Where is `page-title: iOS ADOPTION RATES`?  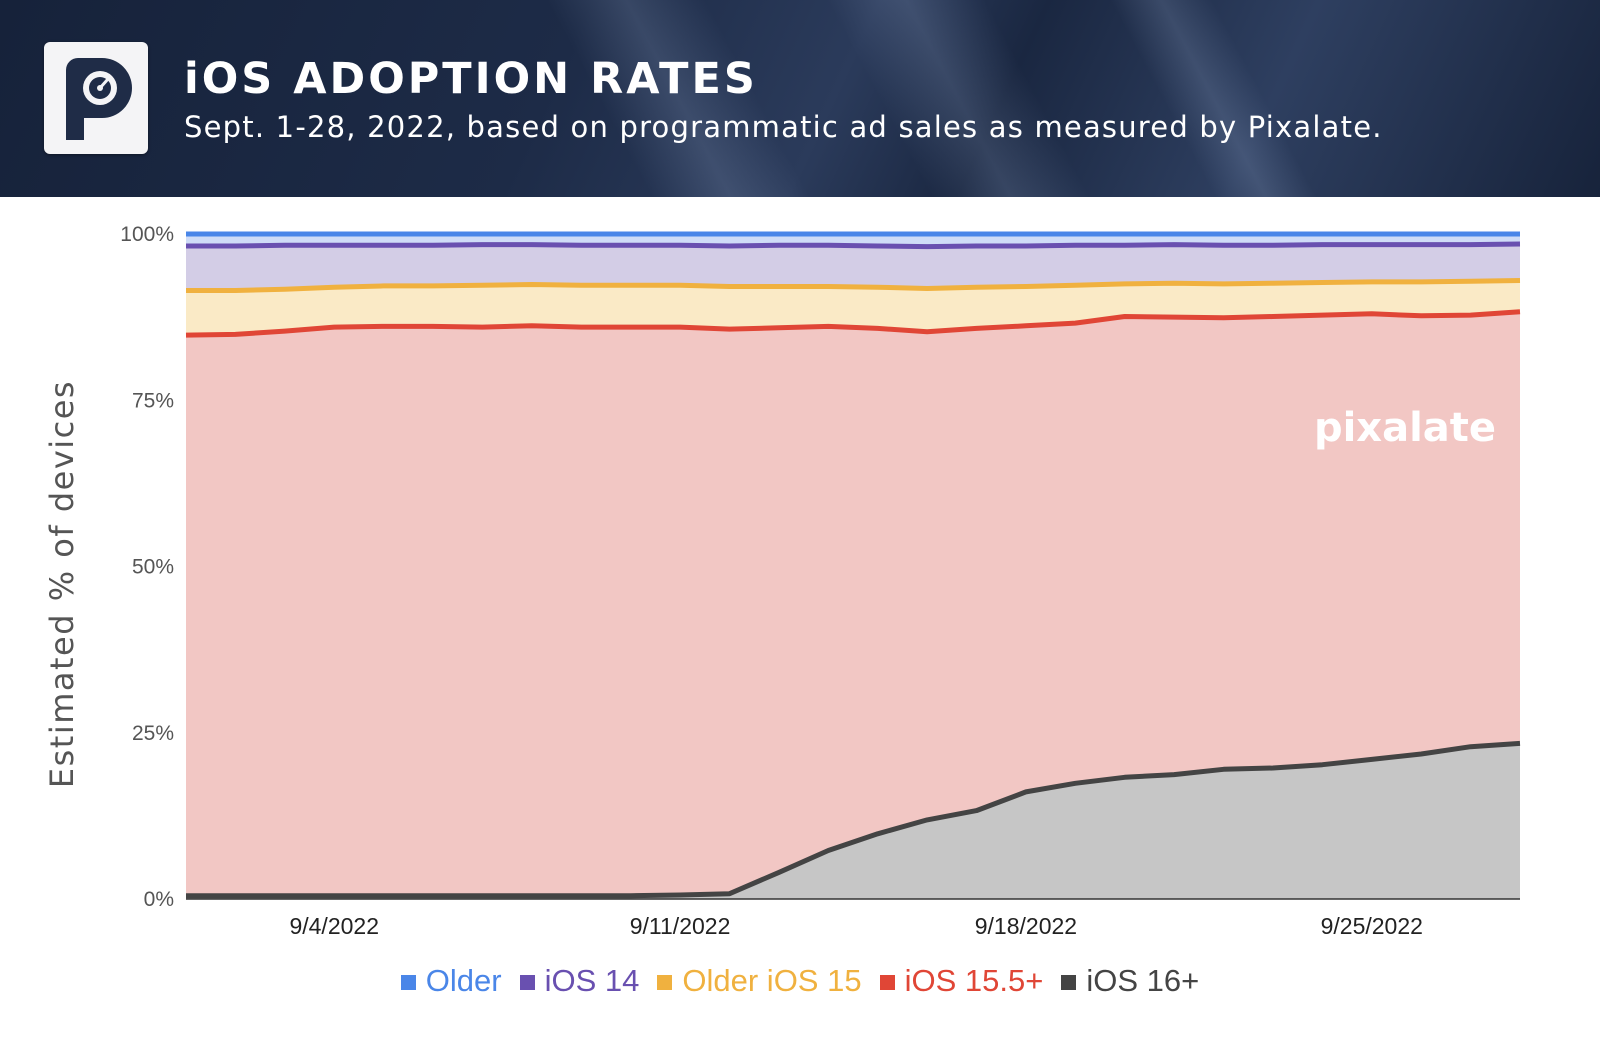
page-title: iOS ADOPTION RATES is located at coordinates (471, 79).